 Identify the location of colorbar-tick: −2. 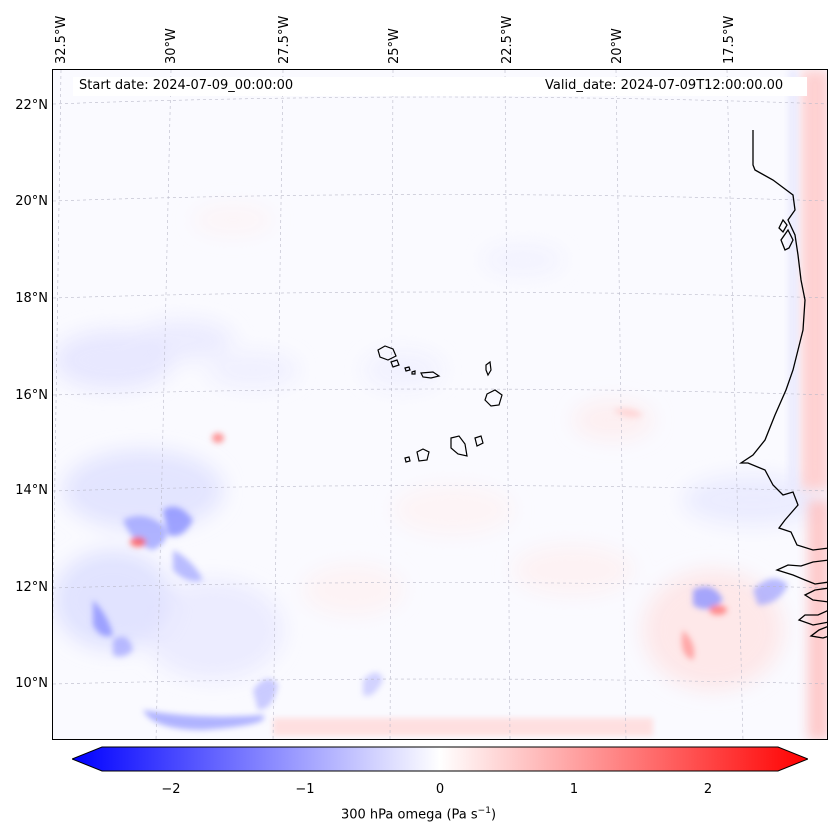
(171, 789).